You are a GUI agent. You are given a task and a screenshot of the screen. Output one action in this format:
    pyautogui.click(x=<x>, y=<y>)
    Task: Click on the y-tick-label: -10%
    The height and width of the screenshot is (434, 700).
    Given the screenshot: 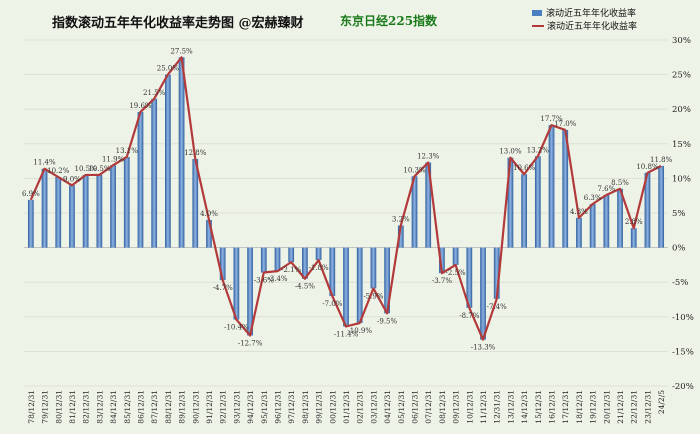 What is the action you would take?
    pyautogui.click(x=683, y=318)
    